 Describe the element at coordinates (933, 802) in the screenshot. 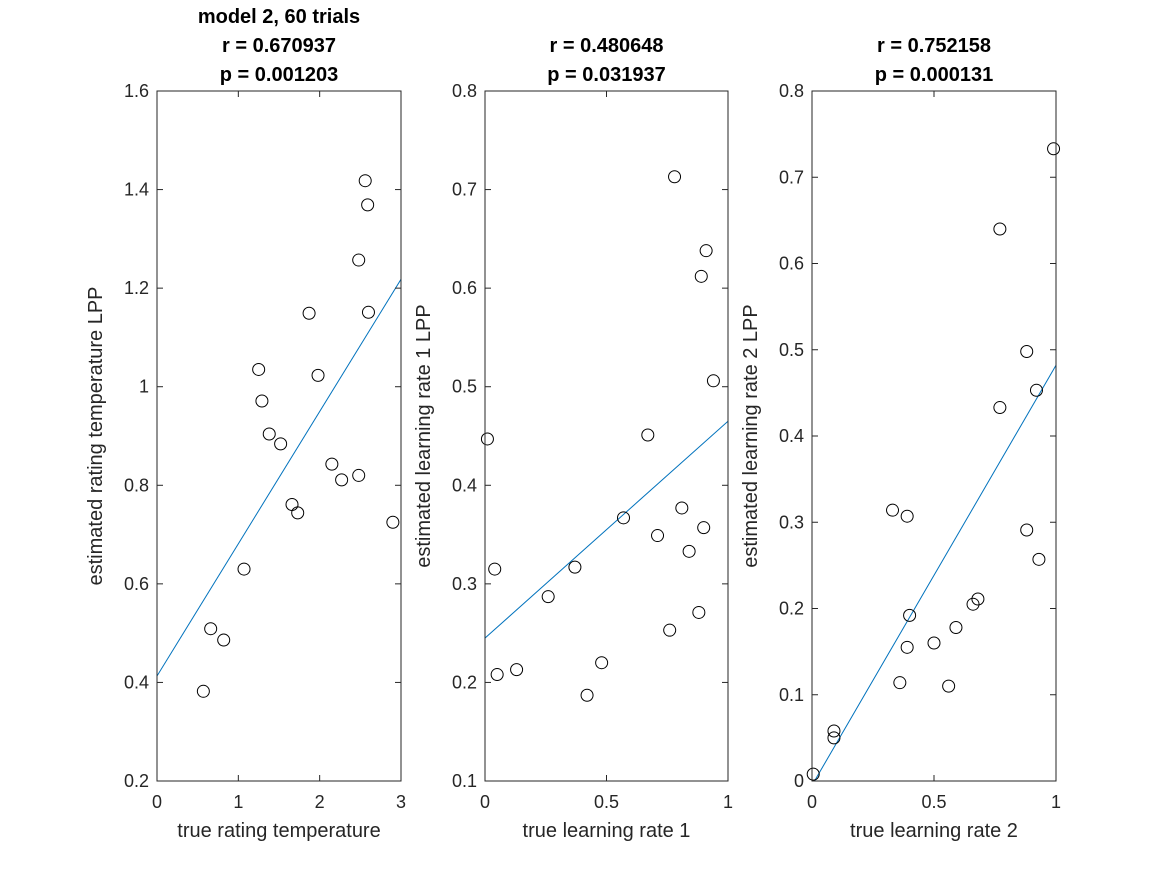

I see `x-tick-label-learning-rate-2-1: 0.5` at that location.